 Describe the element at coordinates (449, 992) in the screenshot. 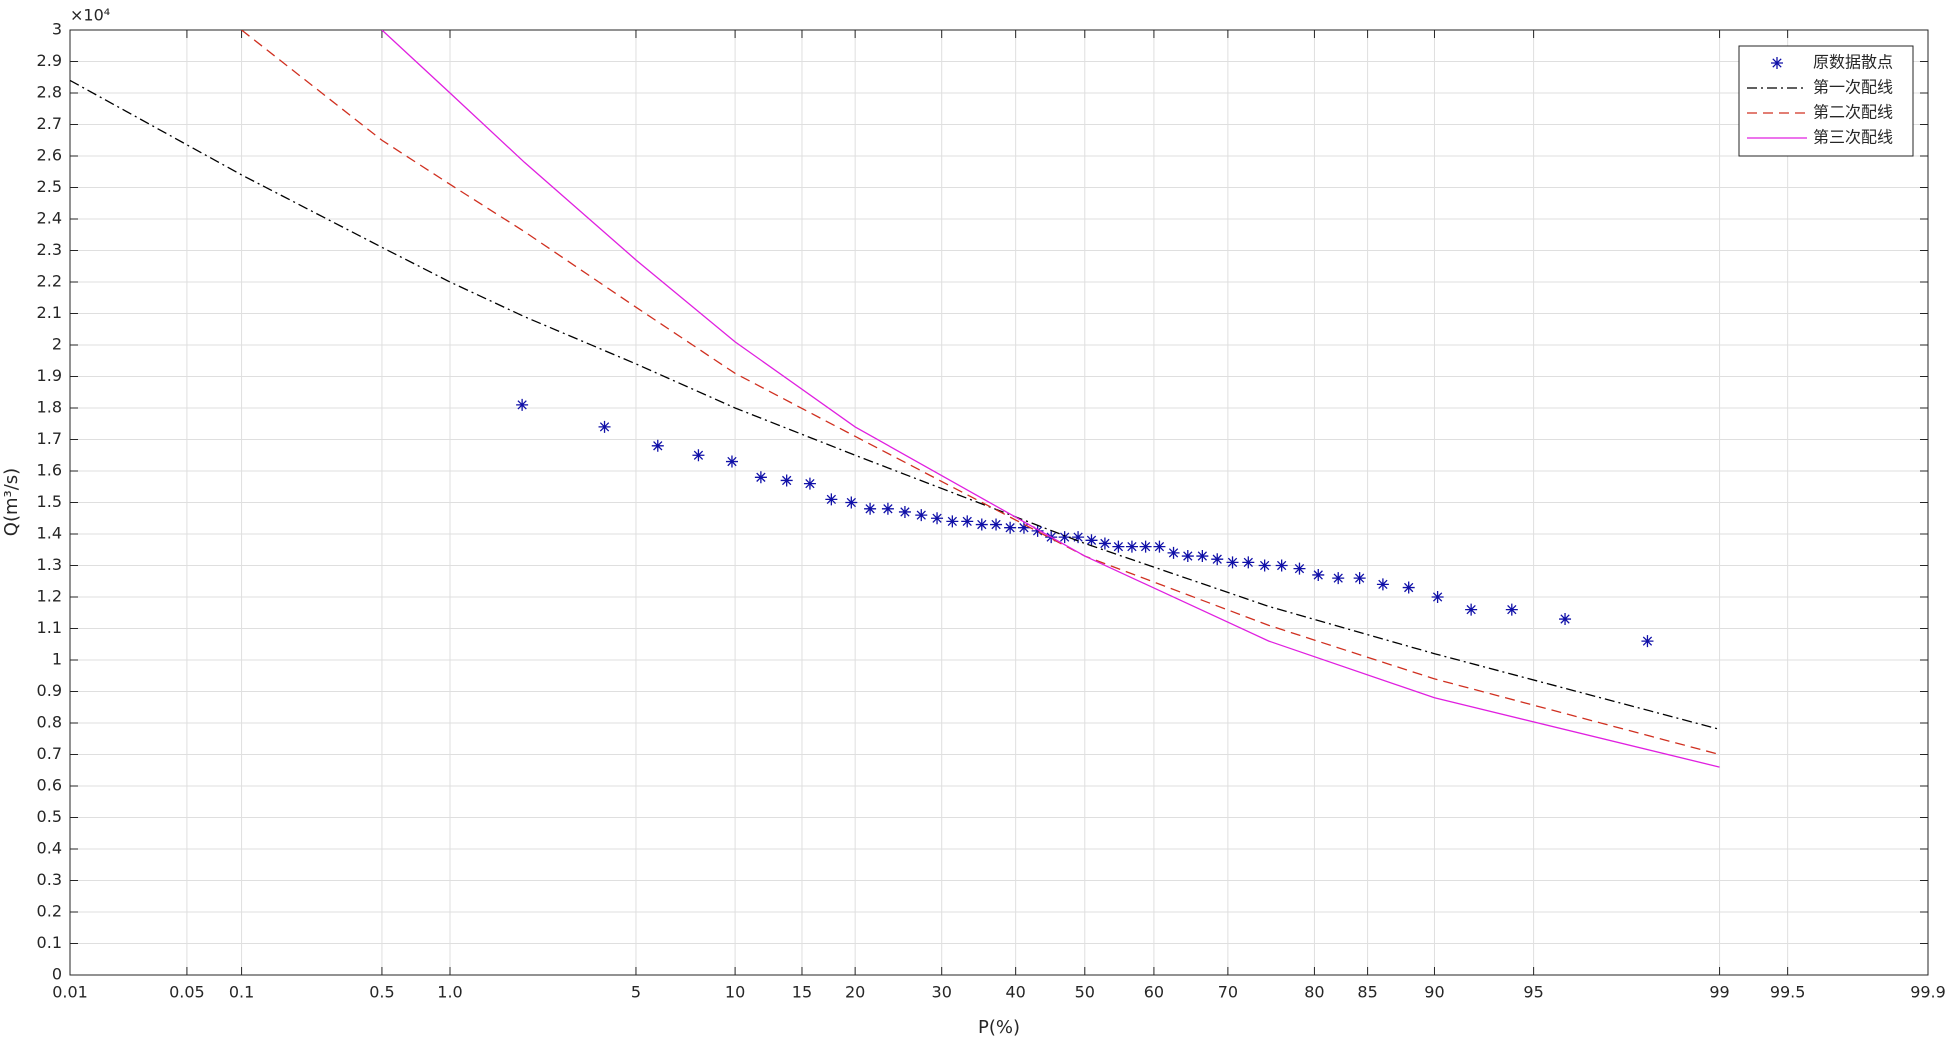

I see `x-tick-label: 1.0` at that location.